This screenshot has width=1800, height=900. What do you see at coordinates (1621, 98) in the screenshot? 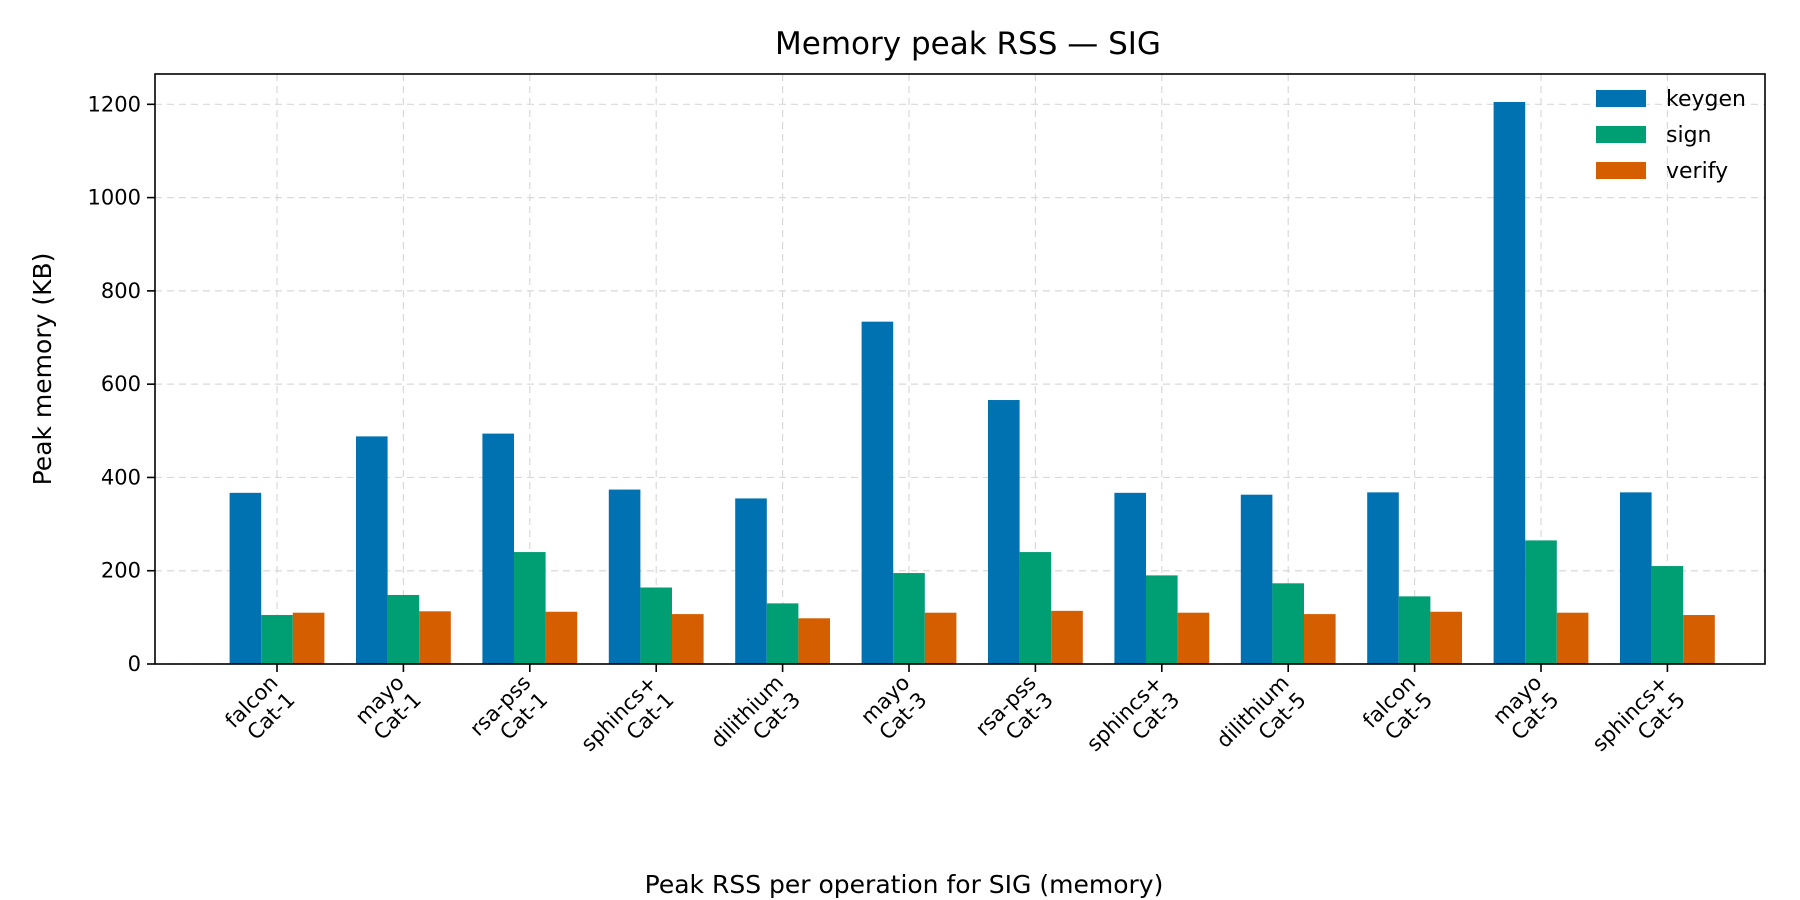
I see `legend-swatch-keygen` at bounding box center [1621, 98].